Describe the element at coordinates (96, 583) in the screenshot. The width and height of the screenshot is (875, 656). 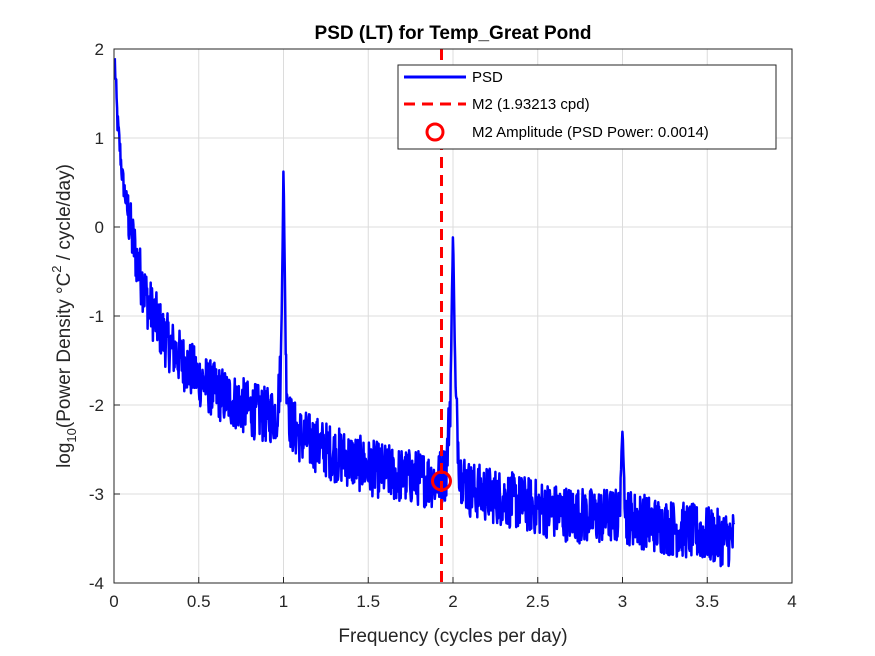
I see `y-tick-label: -4` at that location.